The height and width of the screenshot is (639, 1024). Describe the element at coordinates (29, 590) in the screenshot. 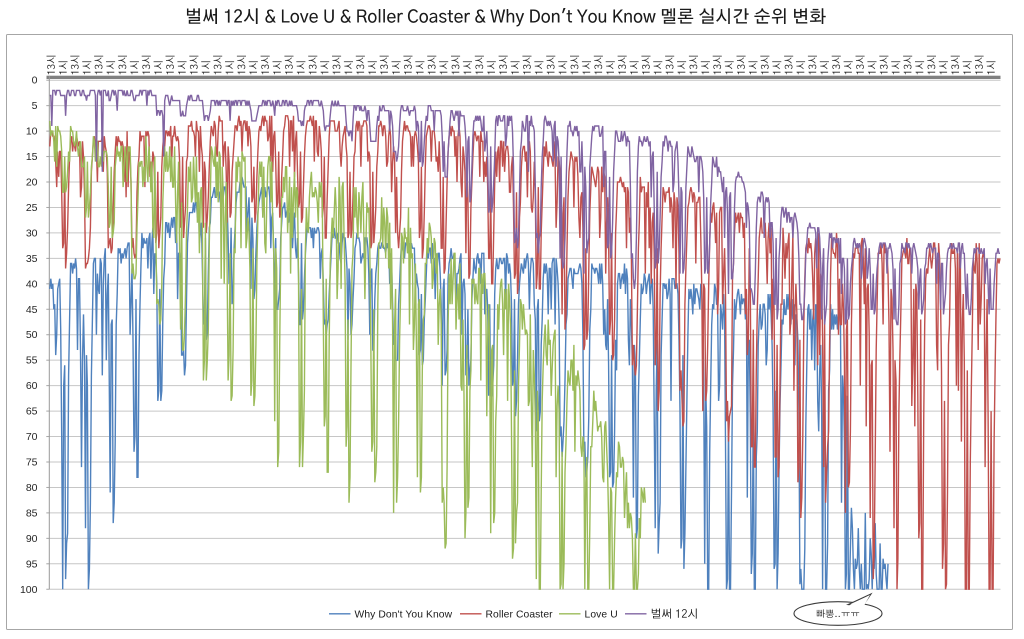

I see `svg-text: 100` at that location.